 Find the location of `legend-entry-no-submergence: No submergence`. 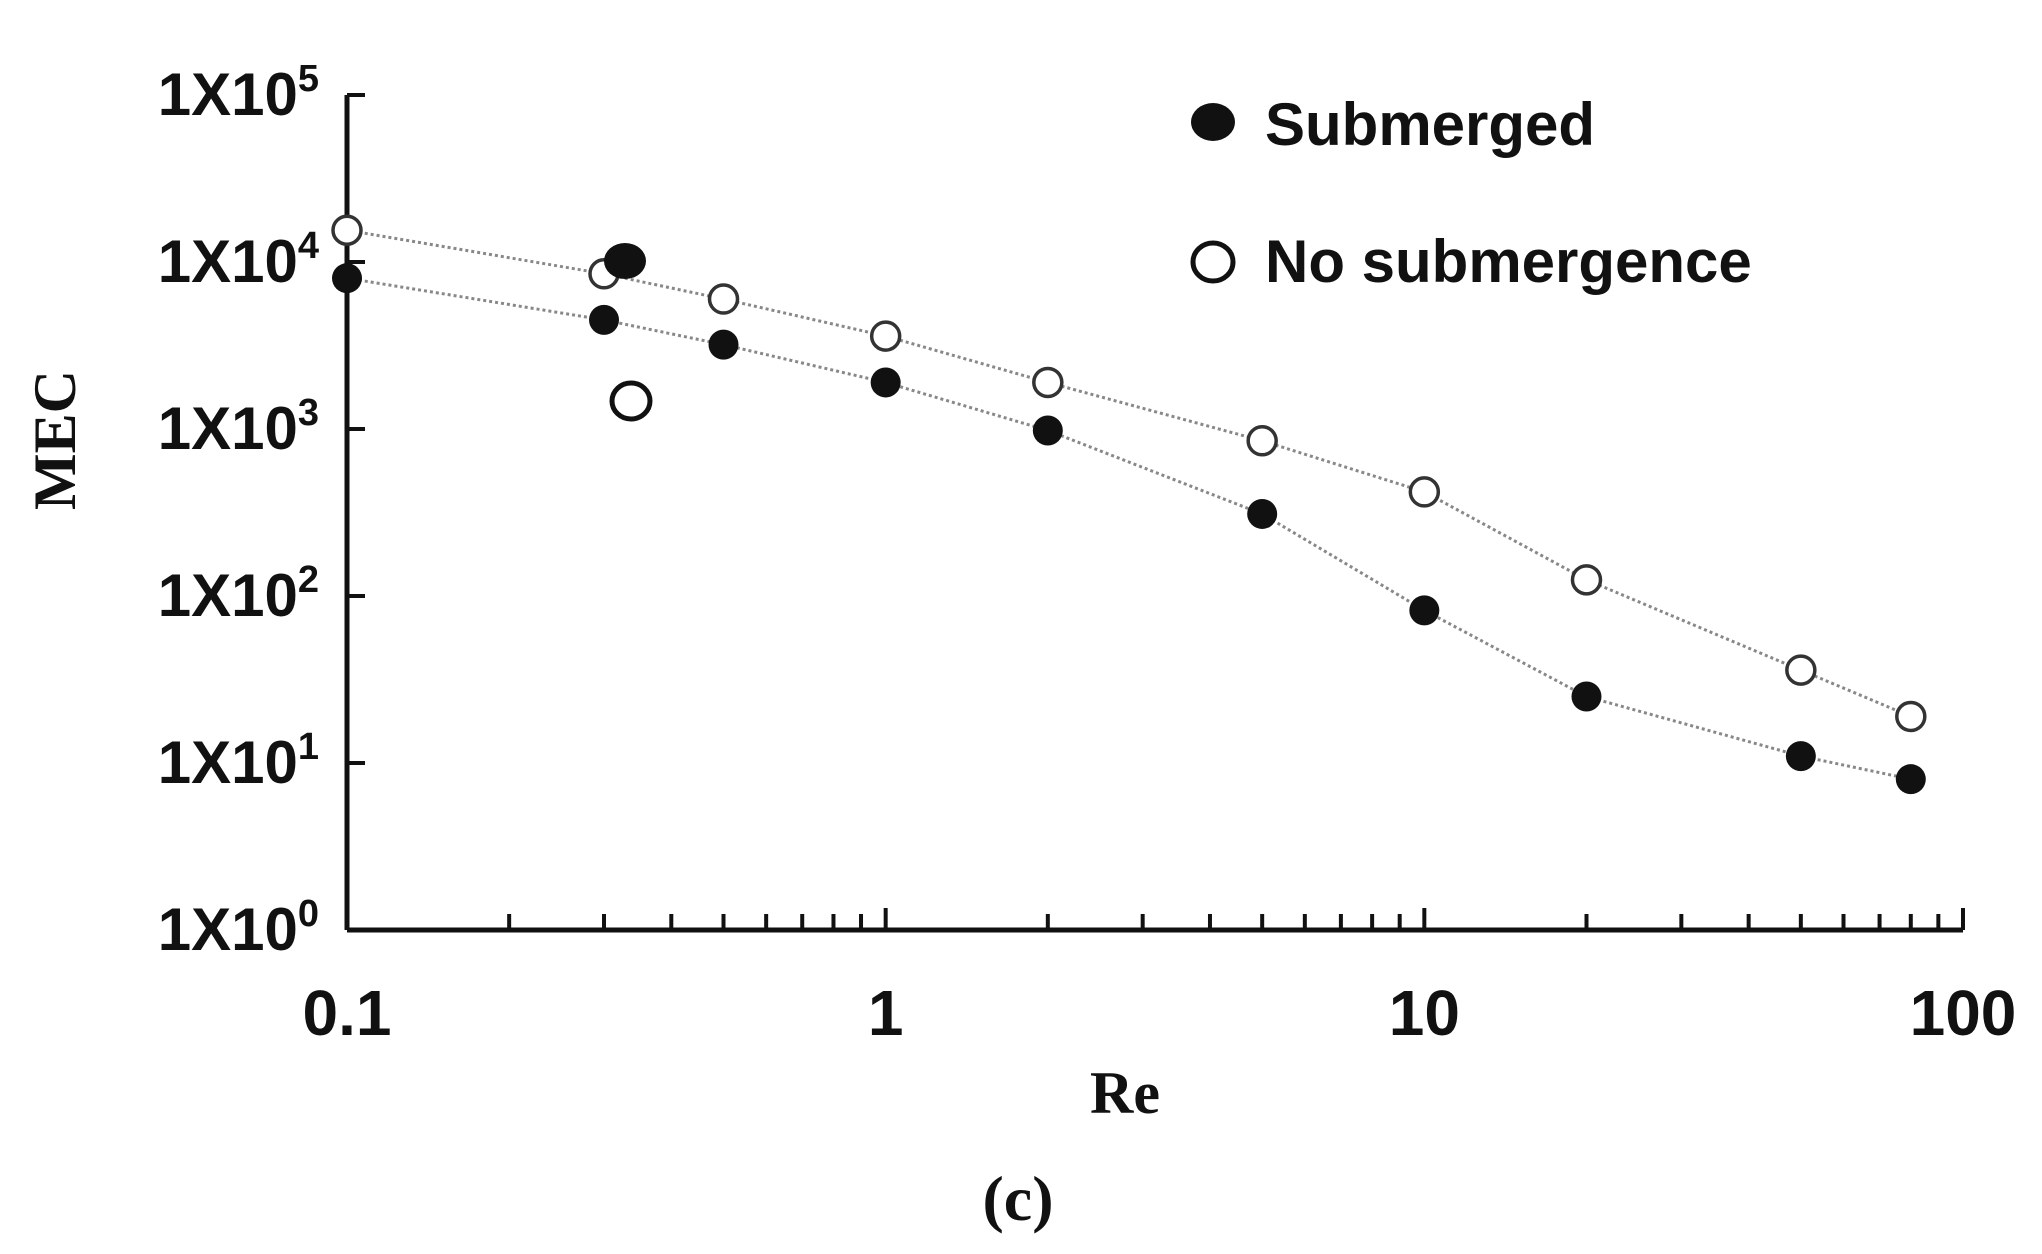

legend-entry-no-submergence: No submergence is located at coordinates (1471, 261).